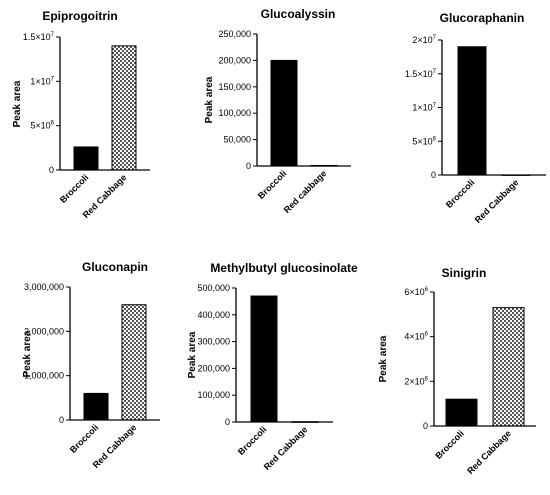  I want to click on y-tick-label: 400,000, so click(213, 315).